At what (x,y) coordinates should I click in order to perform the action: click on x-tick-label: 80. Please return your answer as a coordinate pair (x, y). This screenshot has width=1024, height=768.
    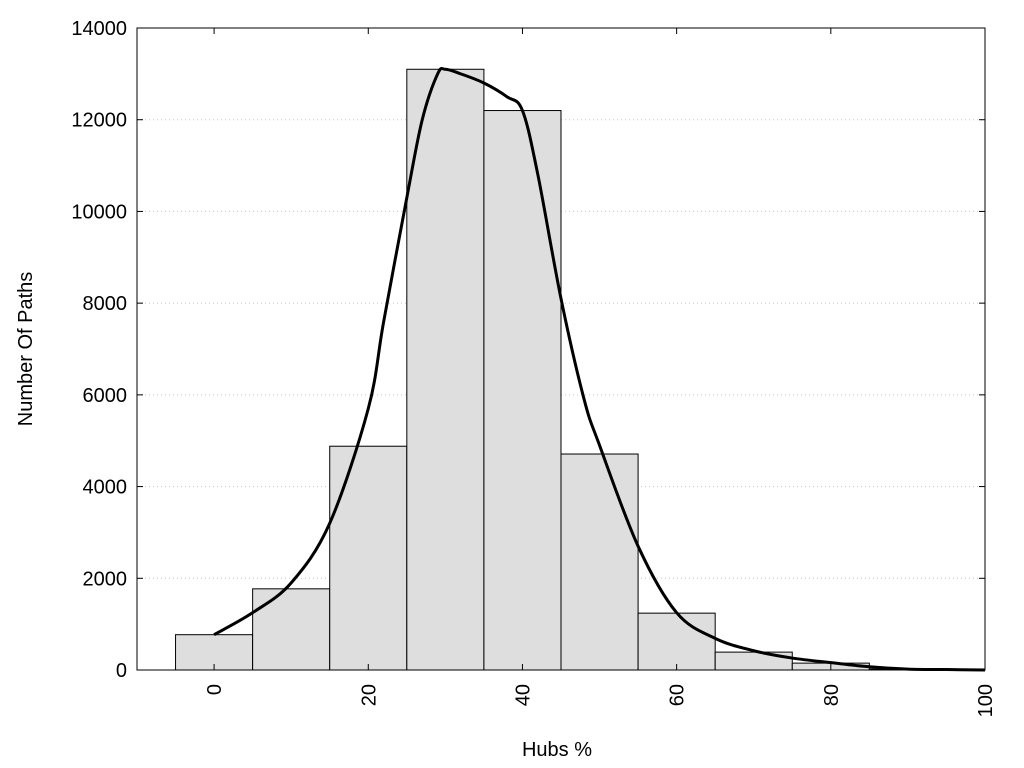
    Looking at the image, I should click on (832, 695).